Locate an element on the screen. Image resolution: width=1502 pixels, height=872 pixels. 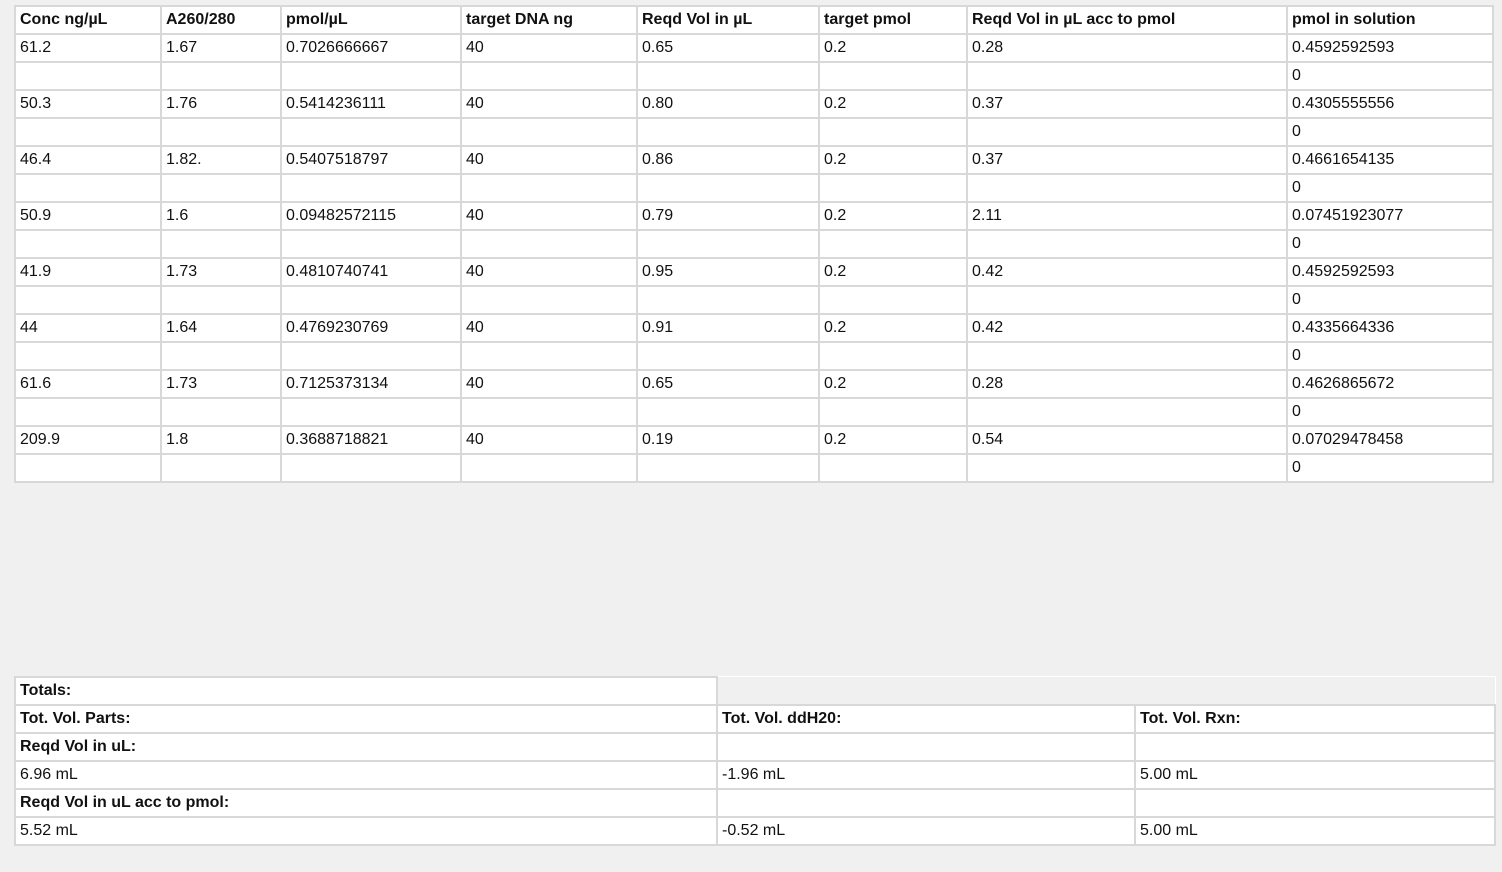
cell-pmol-in-solution: 0.4661654135 is located at coordinates (1390, 160).